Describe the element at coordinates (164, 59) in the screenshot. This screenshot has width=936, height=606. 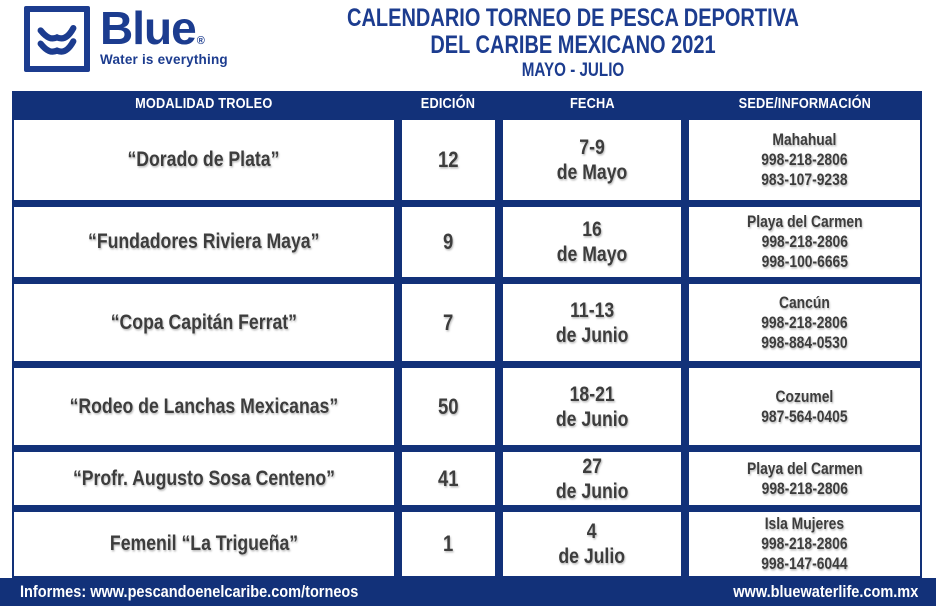
I see `brand-tagline: Water is everything` at that location.